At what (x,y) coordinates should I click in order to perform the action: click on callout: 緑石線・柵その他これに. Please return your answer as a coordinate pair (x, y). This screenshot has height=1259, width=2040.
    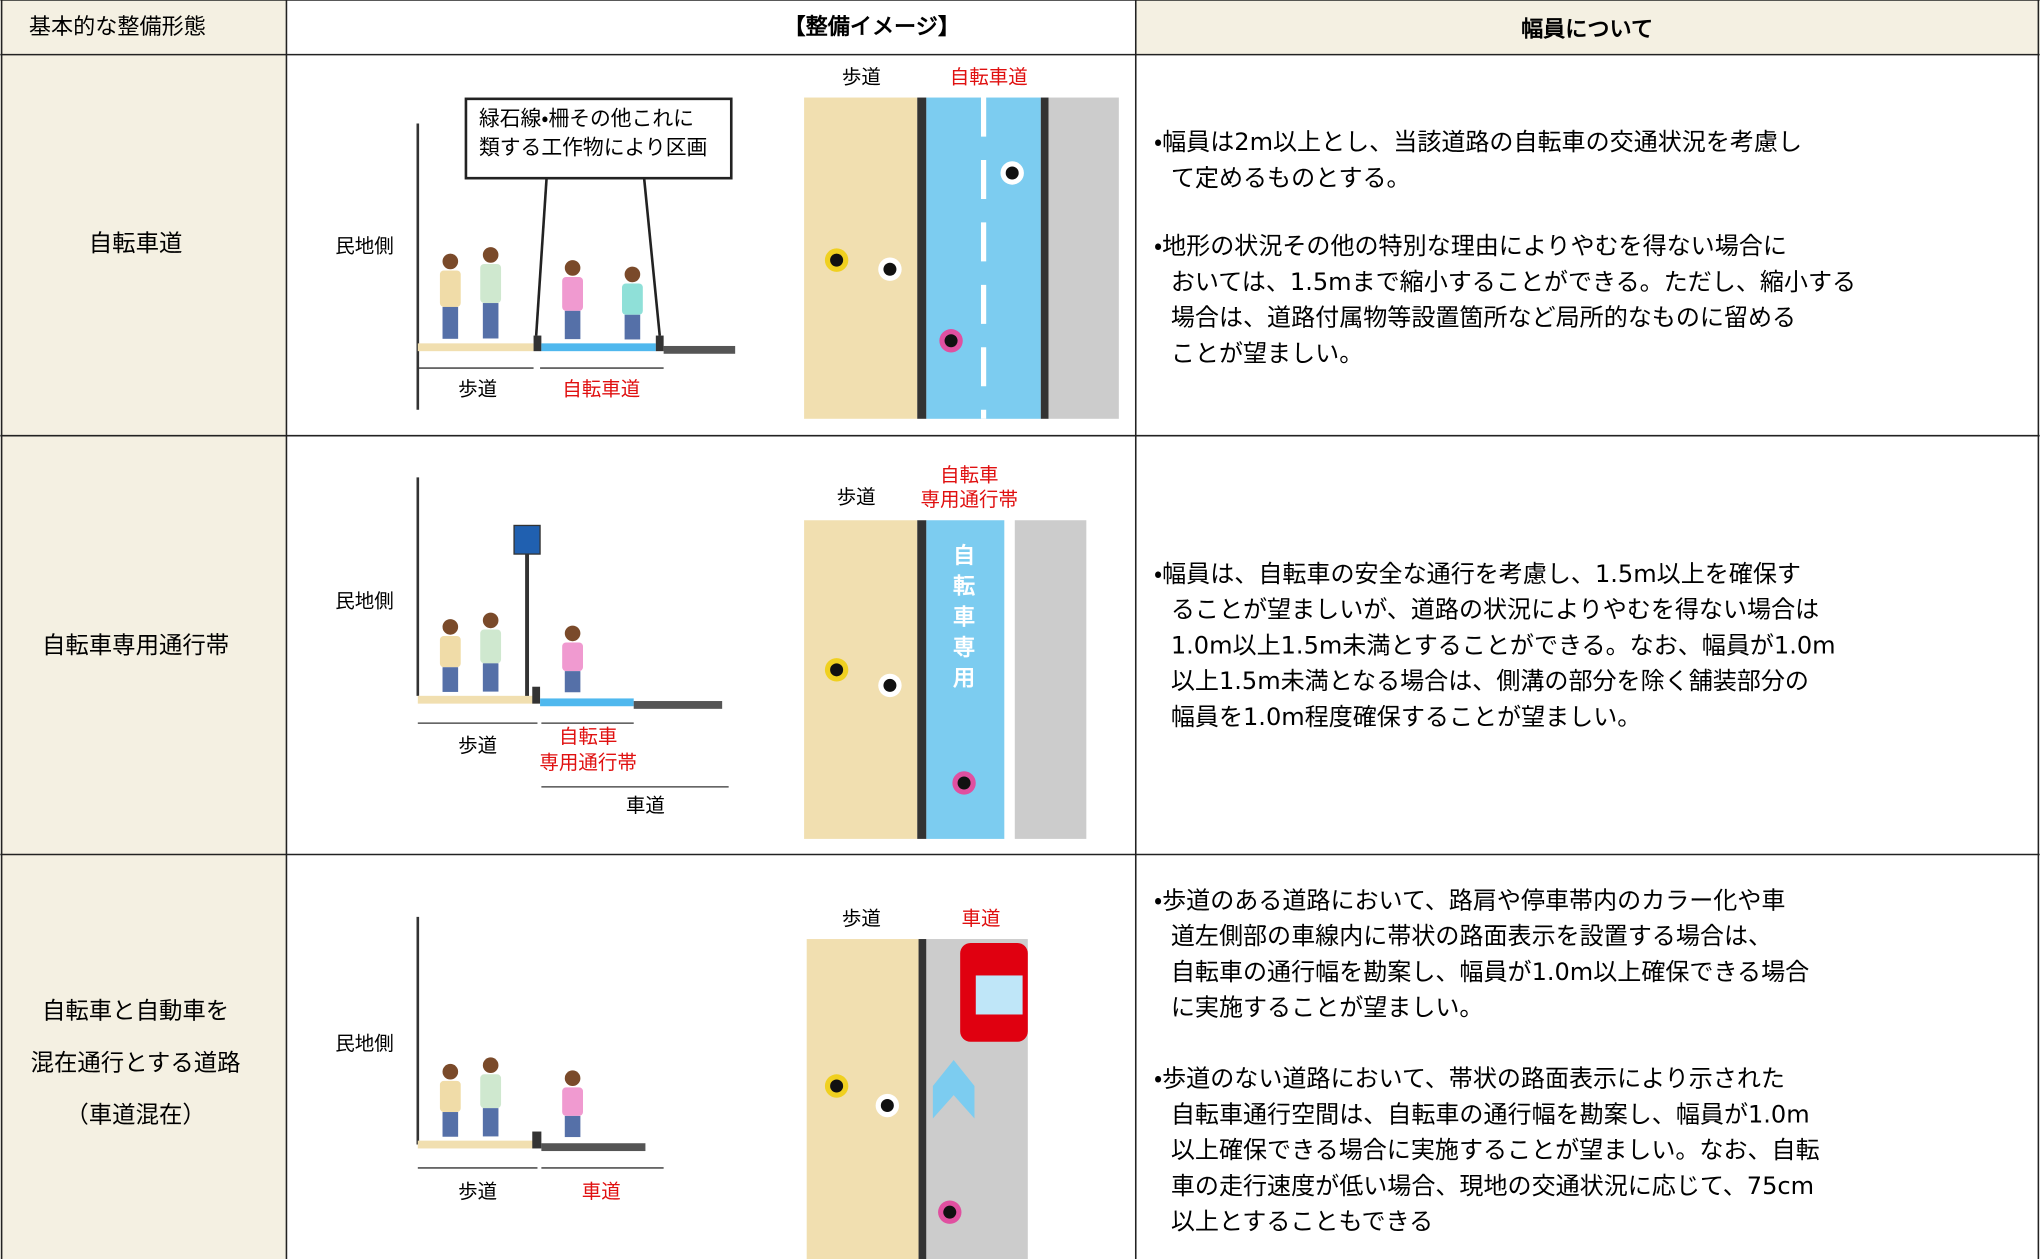
    Looking at the image, I should click on (586, 119).